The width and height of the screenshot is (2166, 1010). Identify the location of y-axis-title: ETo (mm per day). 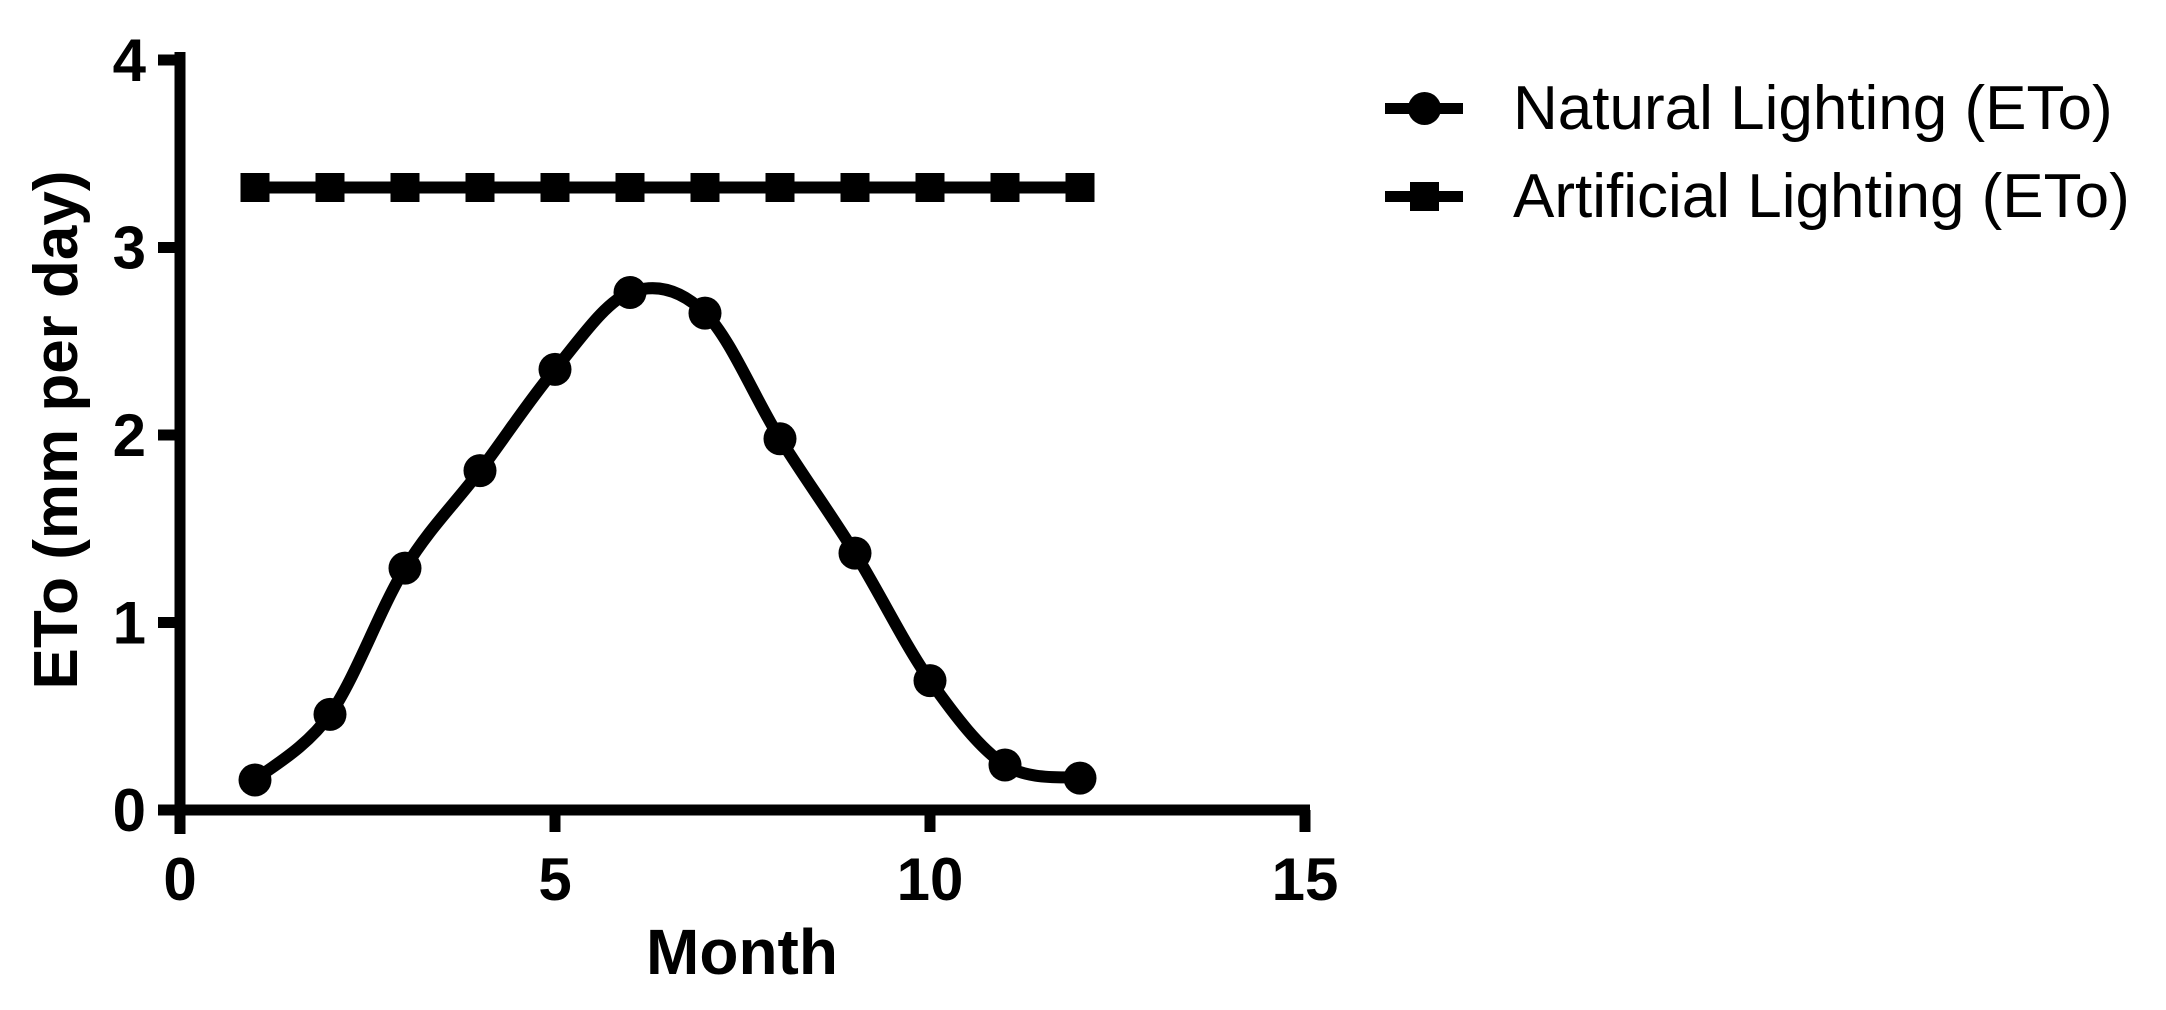
(56, 430).